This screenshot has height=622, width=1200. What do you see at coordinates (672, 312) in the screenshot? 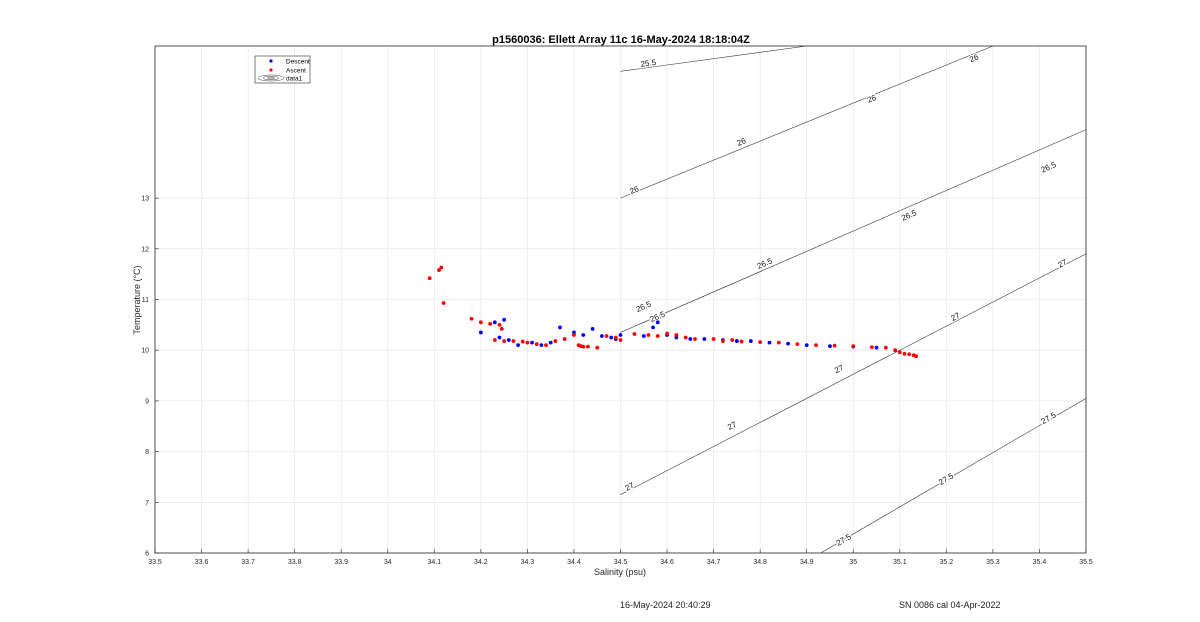
I see `data-points` at bounding box center [672, 312].